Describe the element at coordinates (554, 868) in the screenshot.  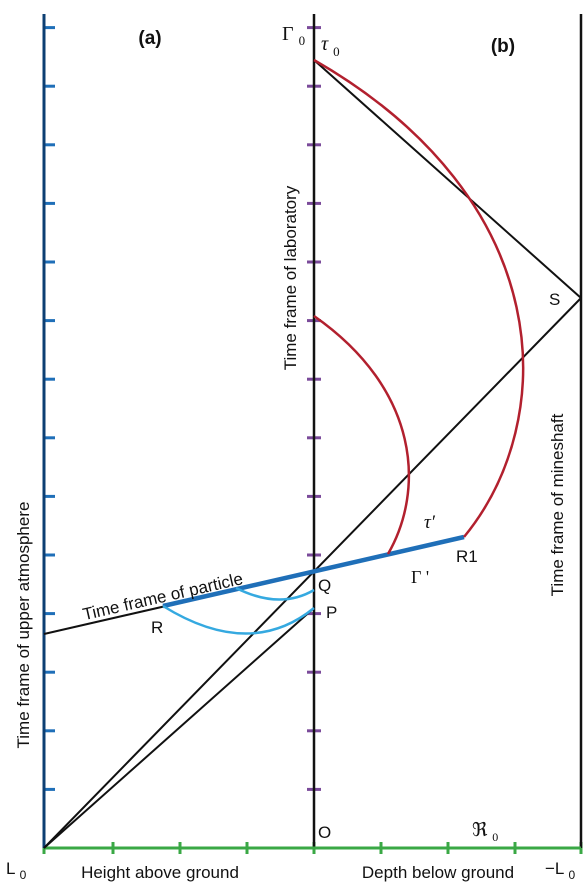
I see `neg-L0-symbol: −L` at that location.